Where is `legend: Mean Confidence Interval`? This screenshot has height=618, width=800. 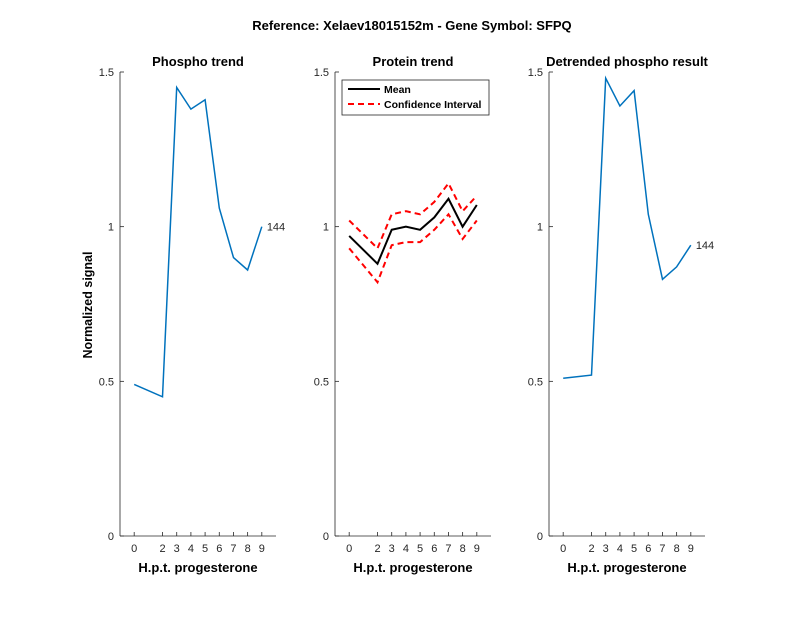 legend: Mean Confidence Interval is located at coordinates (415, 97).